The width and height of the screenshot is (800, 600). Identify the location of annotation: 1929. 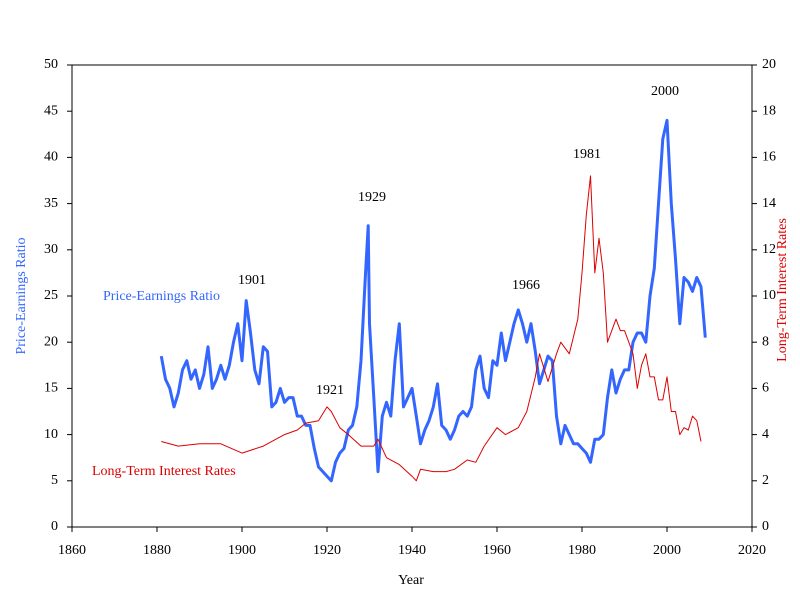
(372, 197).